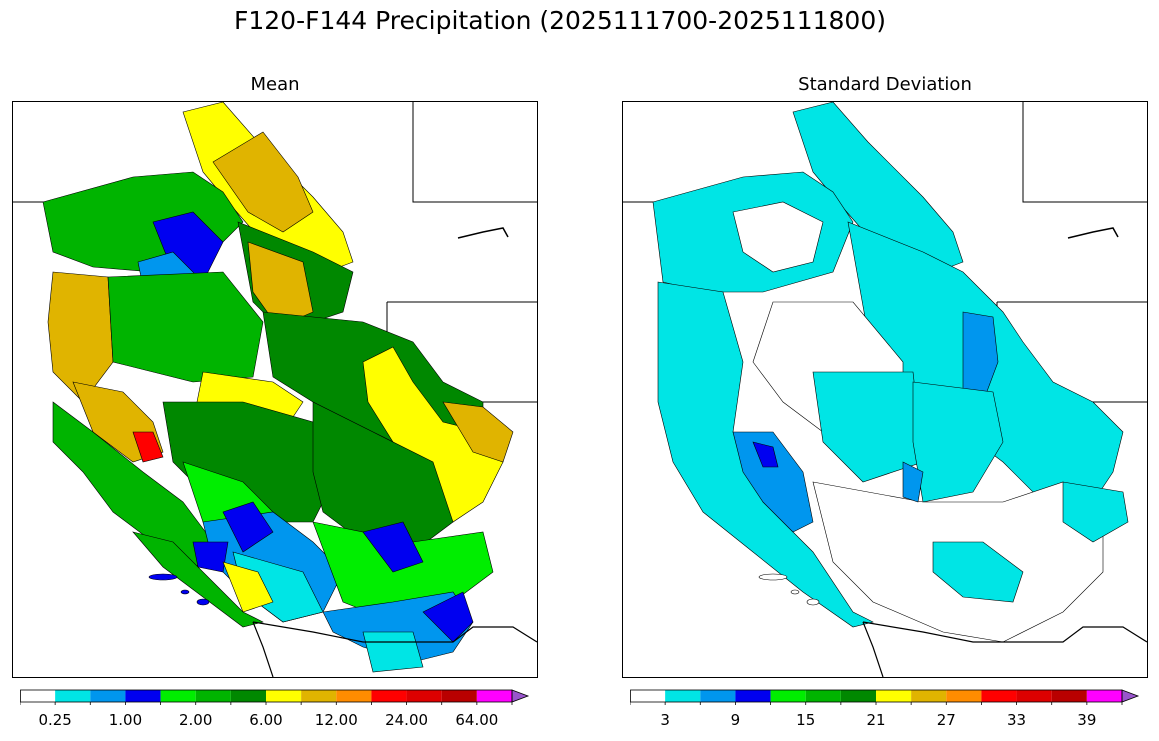 This screenshot has width=1159, height=741. Describe the element at coordinates (913, 482) in the screenshot. I see `region-co-lightblue` at that location.